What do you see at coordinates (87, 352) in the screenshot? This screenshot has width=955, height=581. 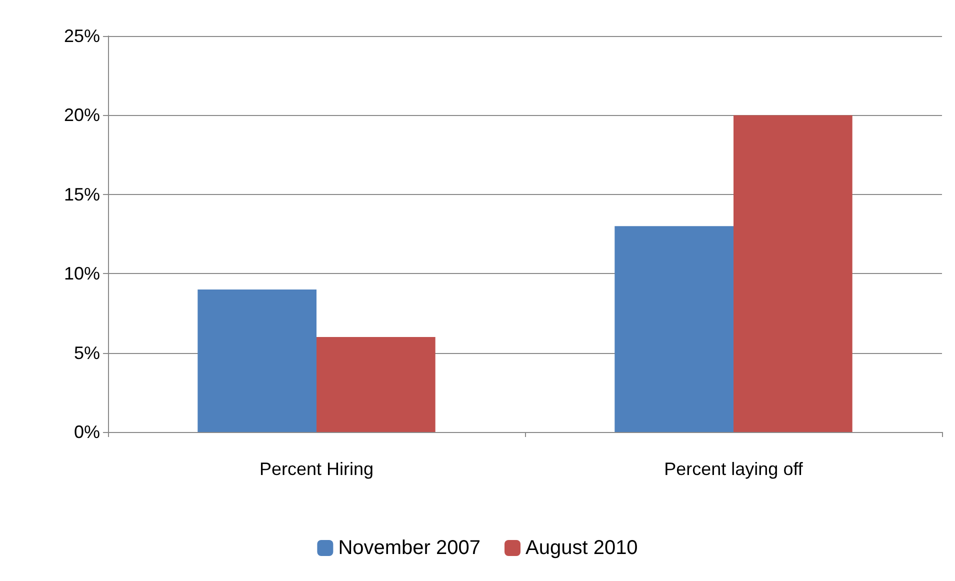 I see `y-tick-label: 5%` at bounding box center [87, 352].